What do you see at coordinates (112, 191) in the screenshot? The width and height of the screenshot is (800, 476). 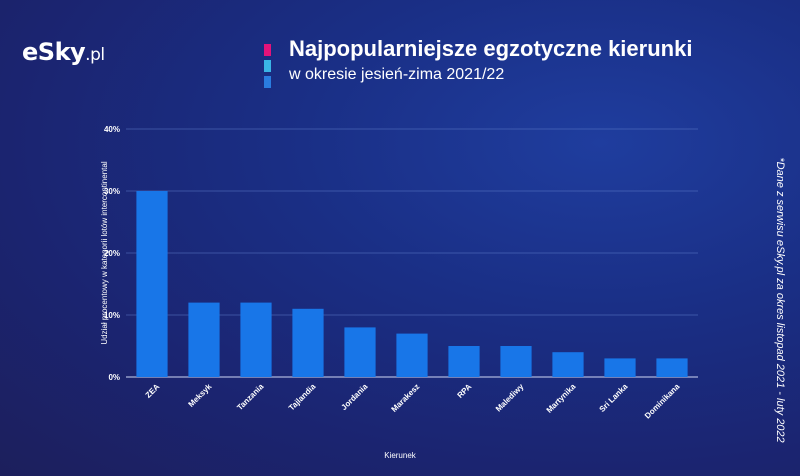 I see `y-tick-label: 30%` at bounding box center [112, 191].